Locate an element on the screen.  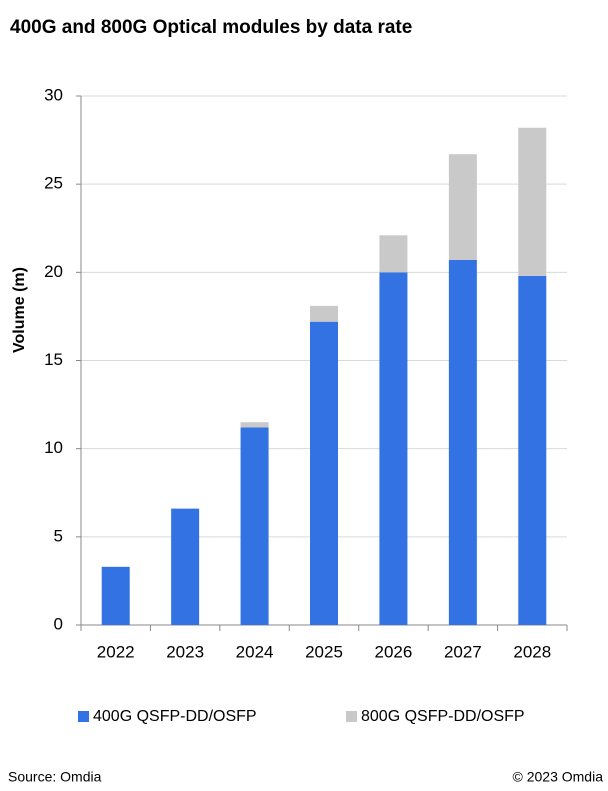
y-axis-label: Volume (m) is located at coordinates (19, 310).